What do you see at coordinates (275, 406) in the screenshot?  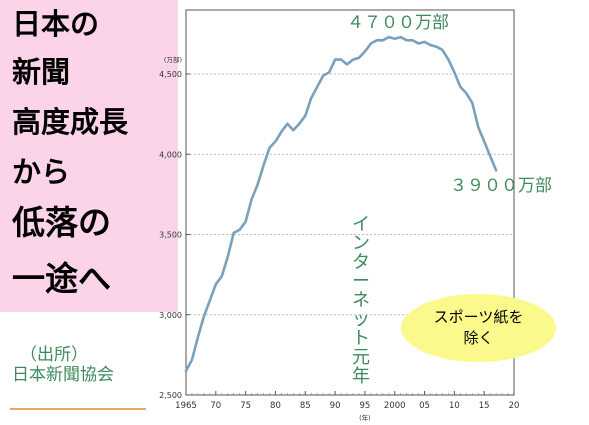 I see `x-tick-label: 80` at bounding box center [275, 406].